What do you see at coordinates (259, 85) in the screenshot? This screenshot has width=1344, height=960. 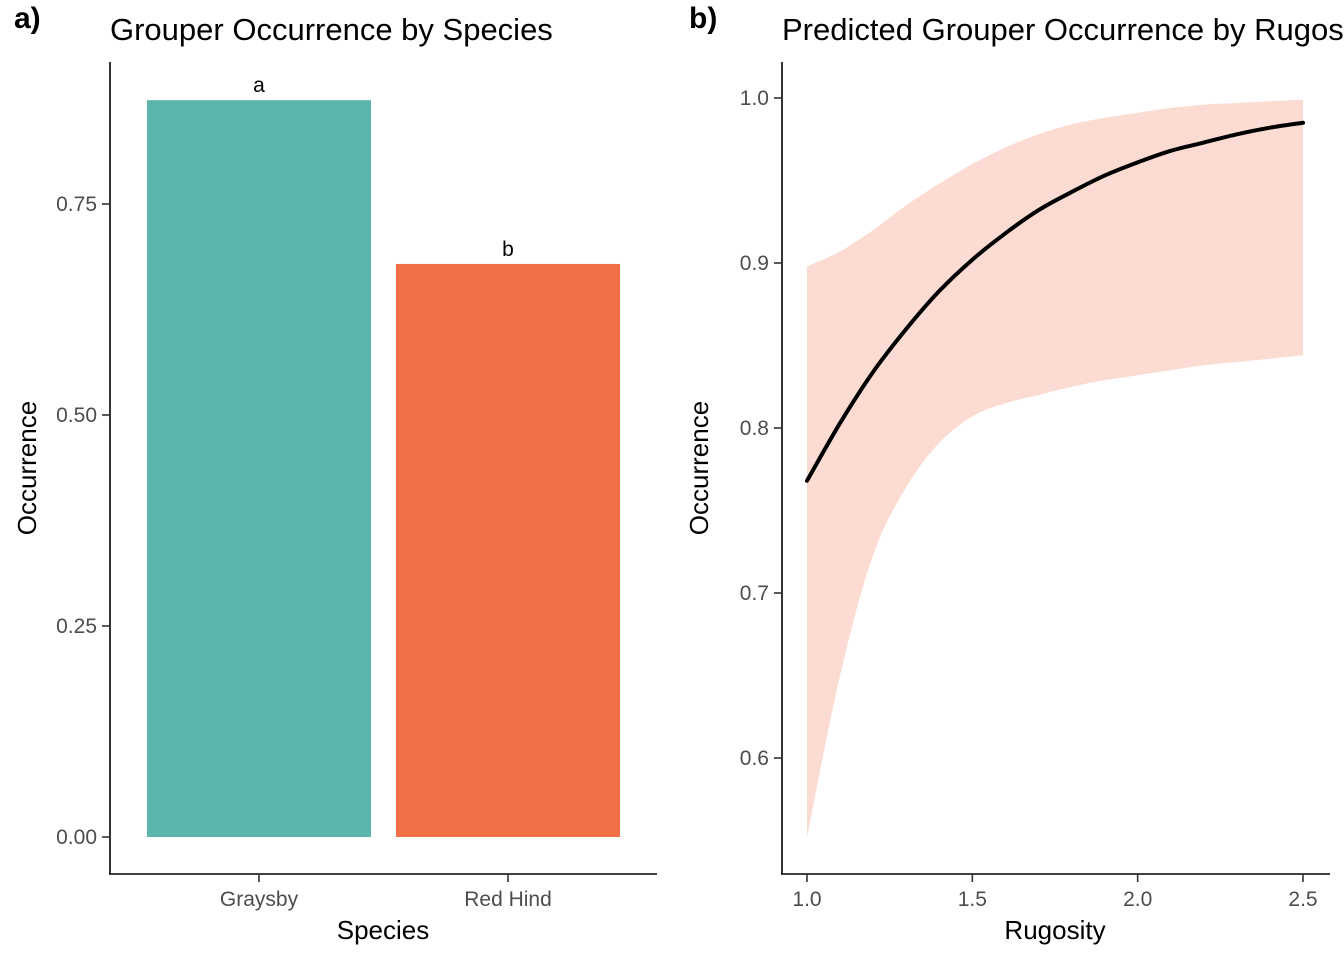 I see `bar-label-graysby: a` at bounding box center [259, 85].